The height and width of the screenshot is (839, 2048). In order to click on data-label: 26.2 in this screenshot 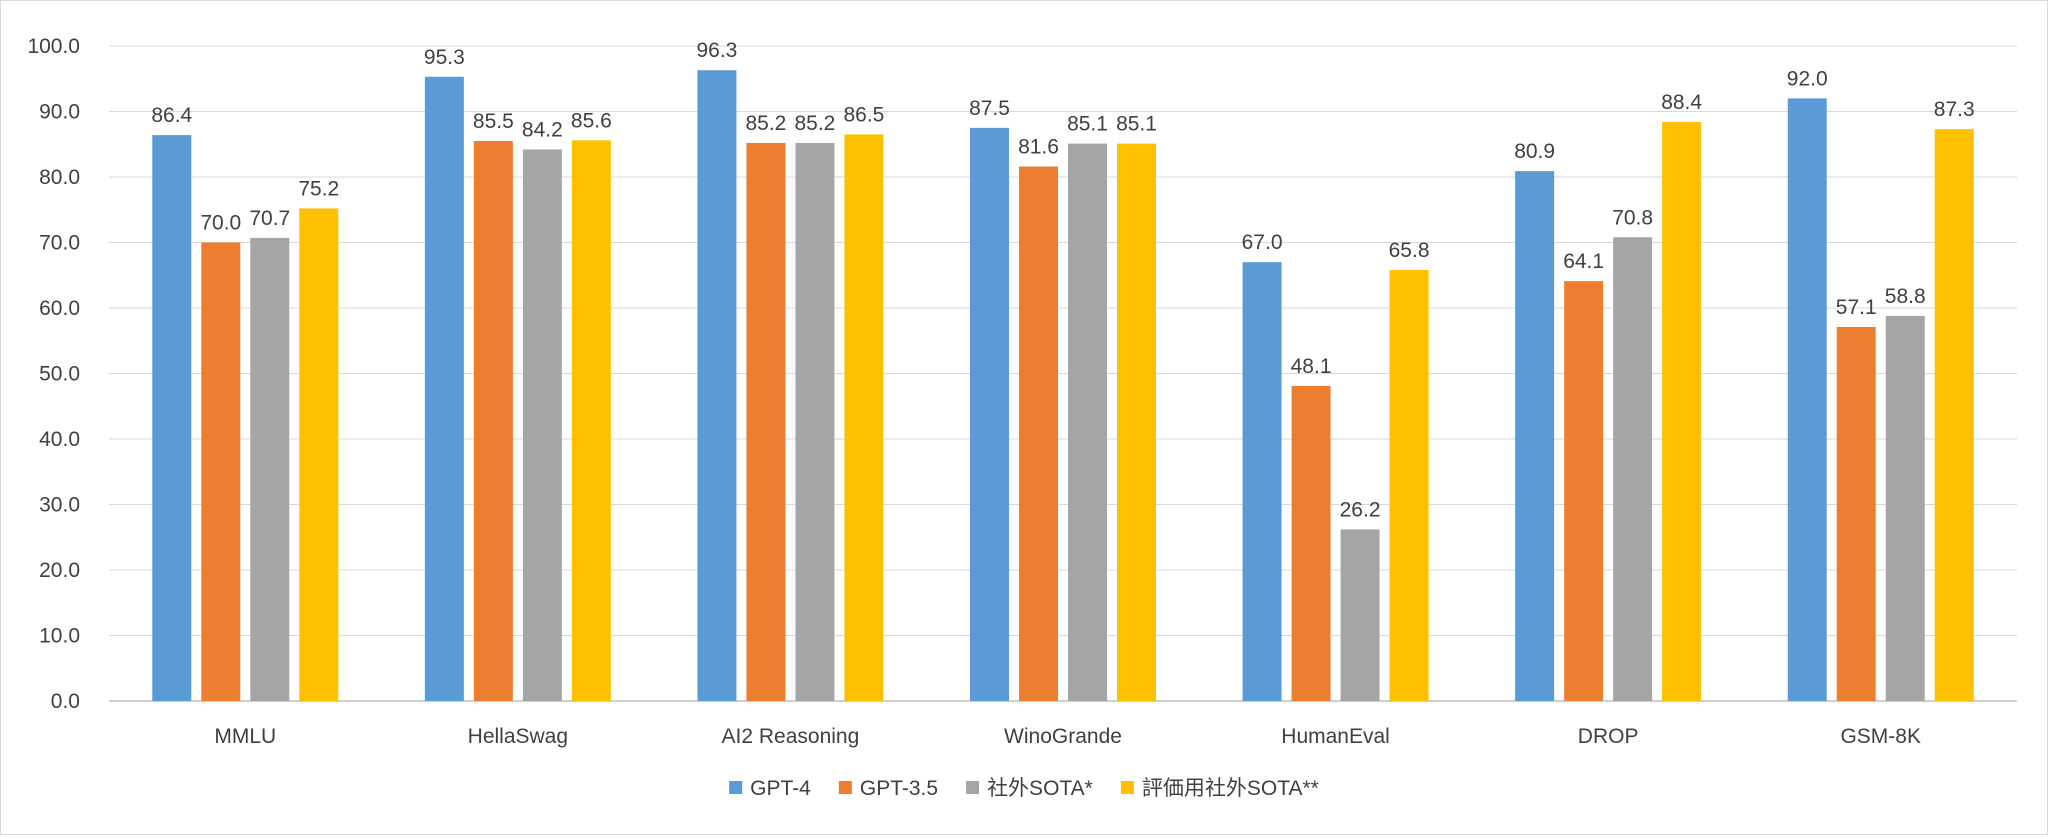, I will do `click(1360, 509)`.